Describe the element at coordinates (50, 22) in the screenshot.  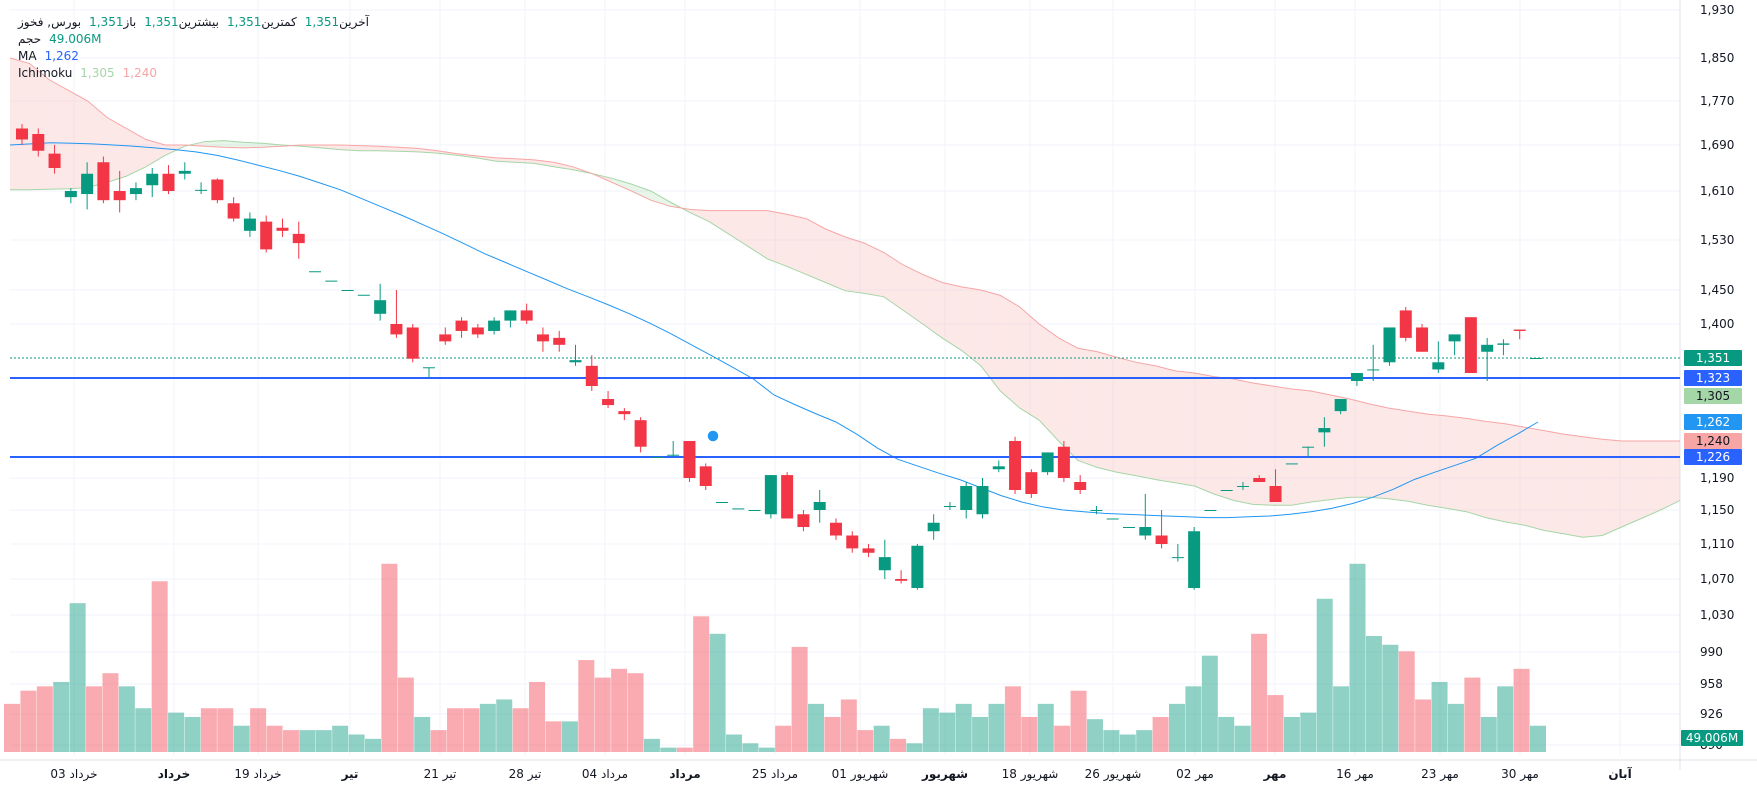
I see `legend-symbol: بورس, فخوز` at that location.